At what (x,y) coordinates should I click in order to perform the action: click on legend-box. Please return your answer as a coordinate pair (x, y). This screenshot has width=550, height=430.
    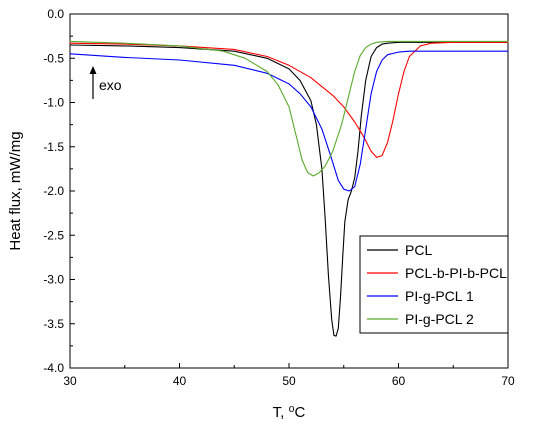
    Looking at the image, I should click on (434, 284).